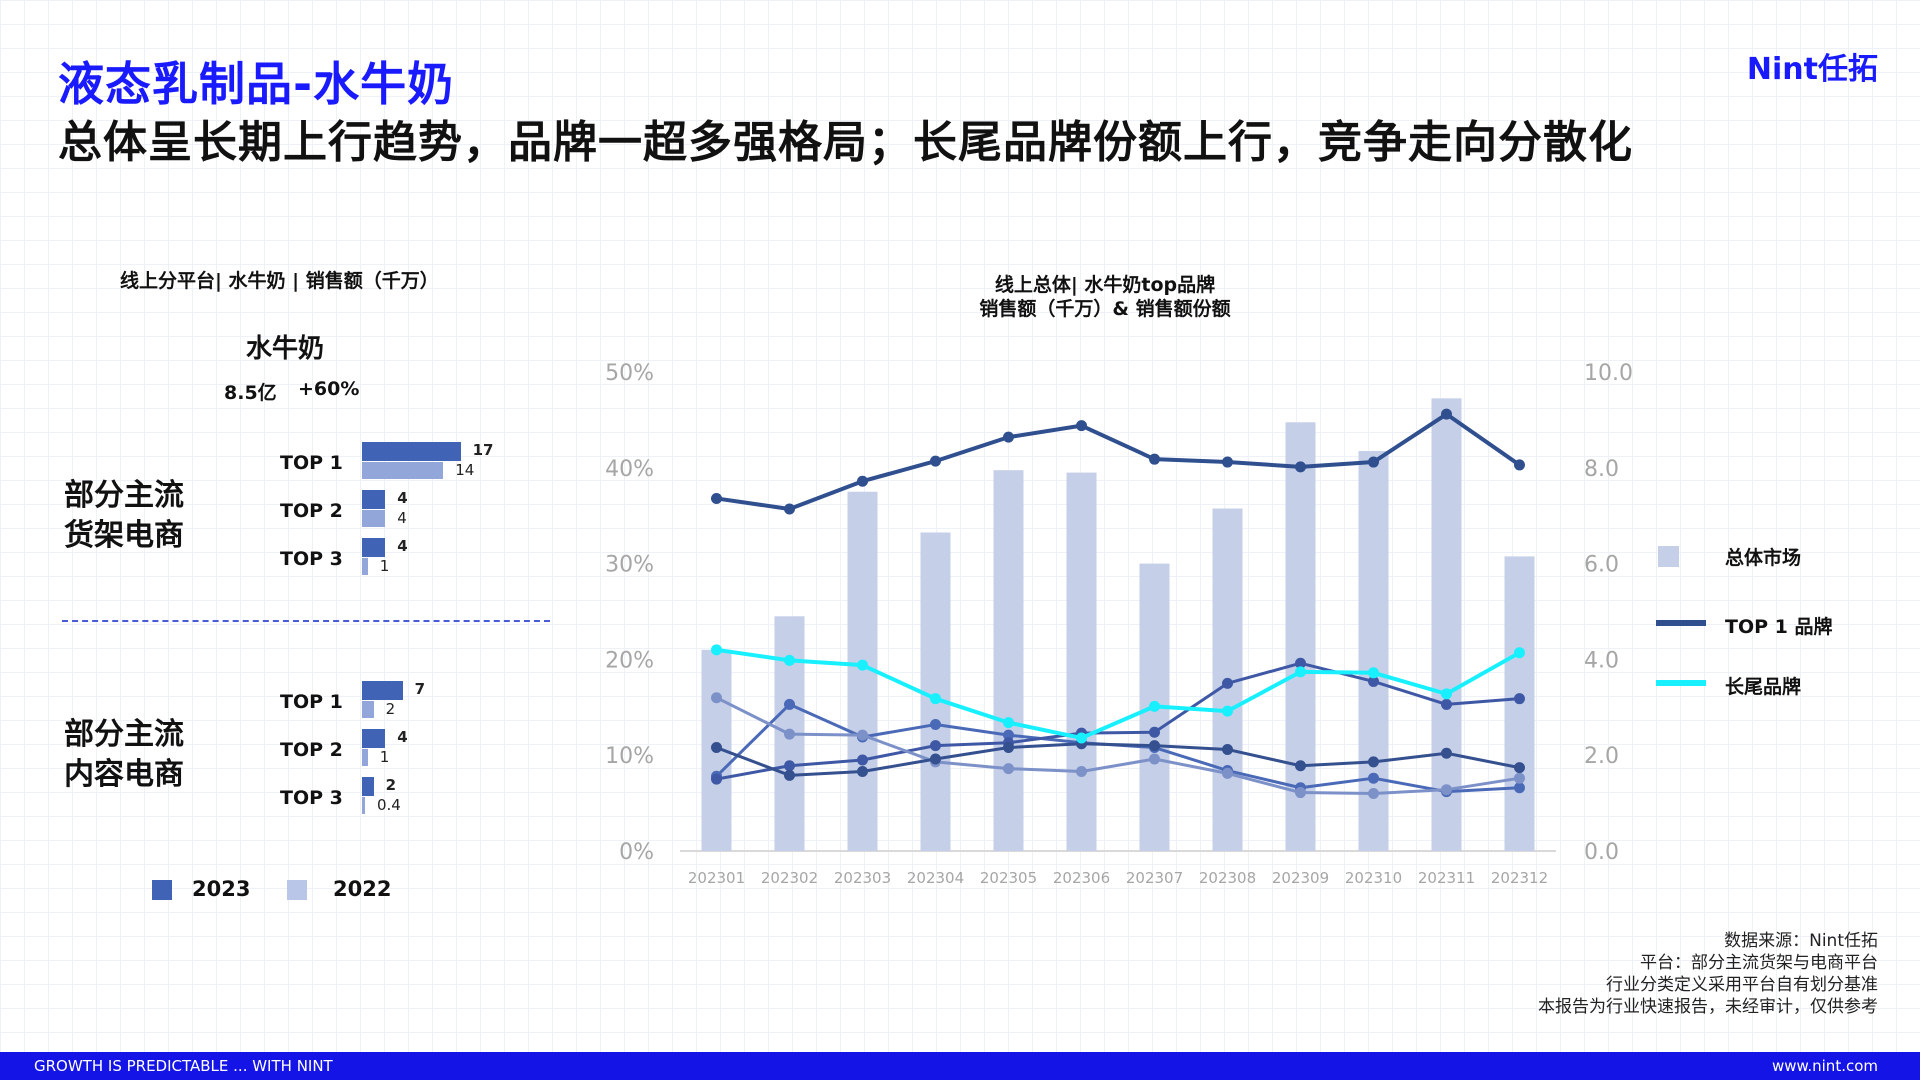 Image resolution: width=1920 pixels, height=1080 pixels. Describe the element at coordinates (1812, 69) in the screenshot. I see `brand-logo: Nint任拓` at that location.